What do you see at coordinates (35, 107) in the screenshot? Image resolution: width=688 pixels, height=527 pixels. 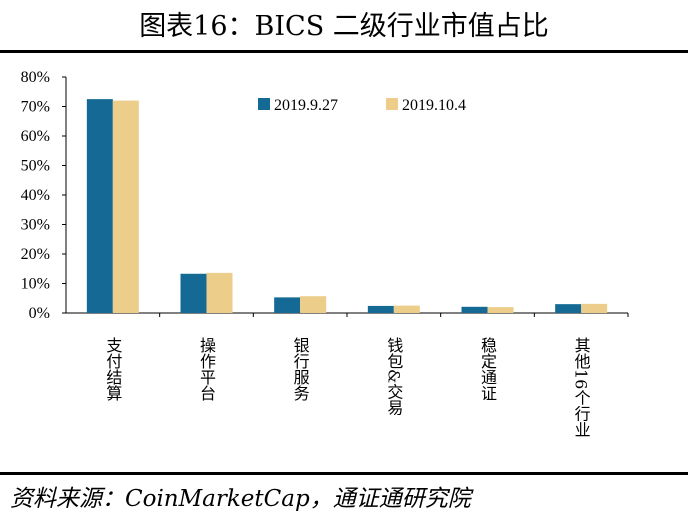 I see `y-tick-label: 70%` at bounding box center [35, 107].